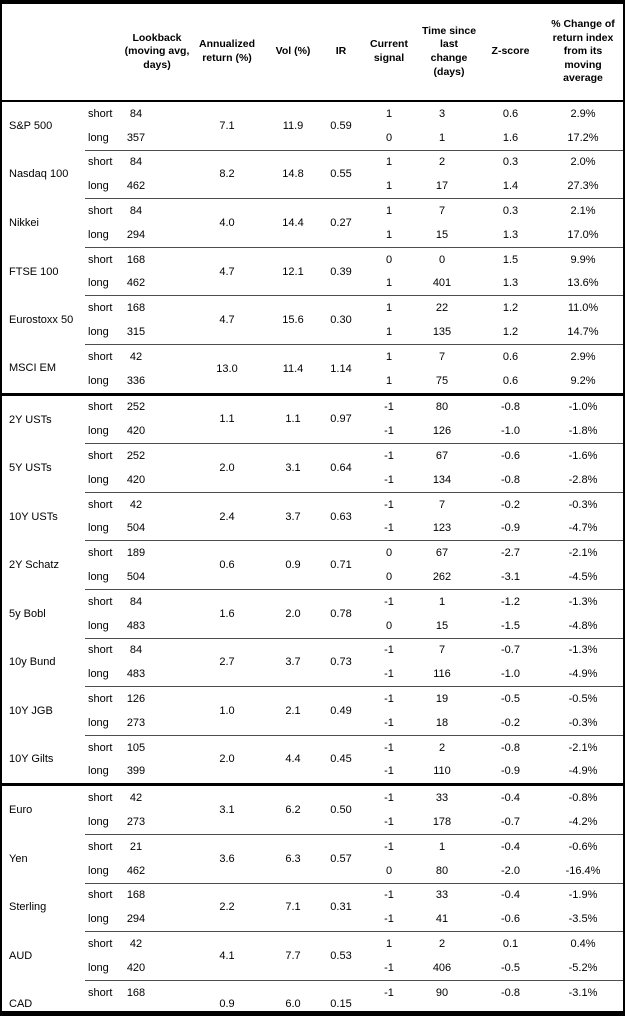 This screenshot has width=625, height=1016. I want to click on asset-row-short: MSCI EM short 42 13.0 11.4 1.14 1 7 0.6 2.9%, so click(312, 369).